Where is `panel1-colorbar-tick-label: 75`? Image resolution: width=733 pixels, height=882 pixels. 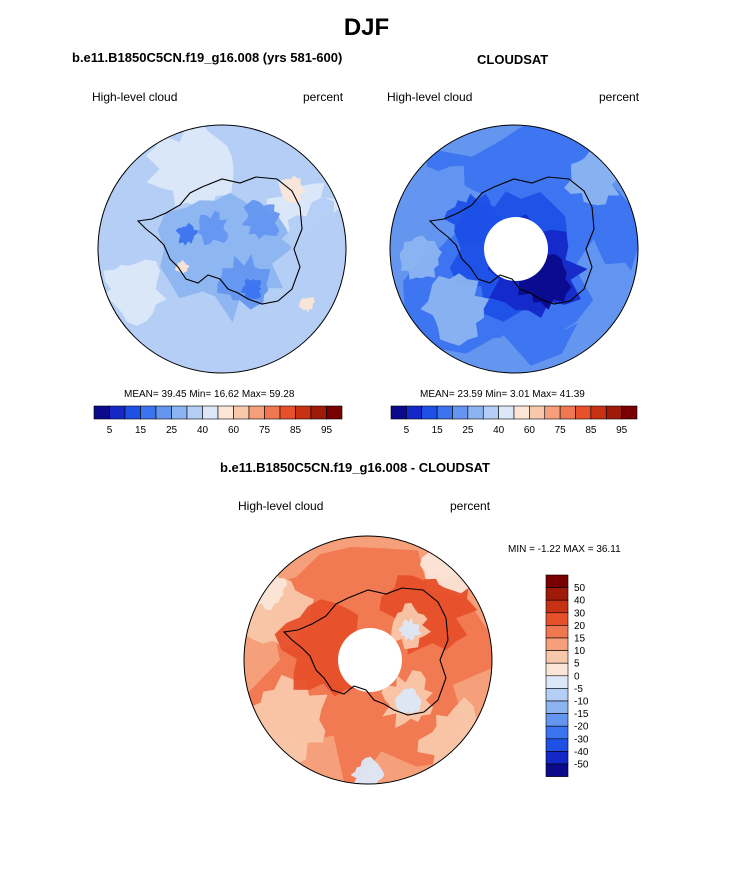 panel1-colorbar-tick-label: 75 is located at coordinates (265, 430).